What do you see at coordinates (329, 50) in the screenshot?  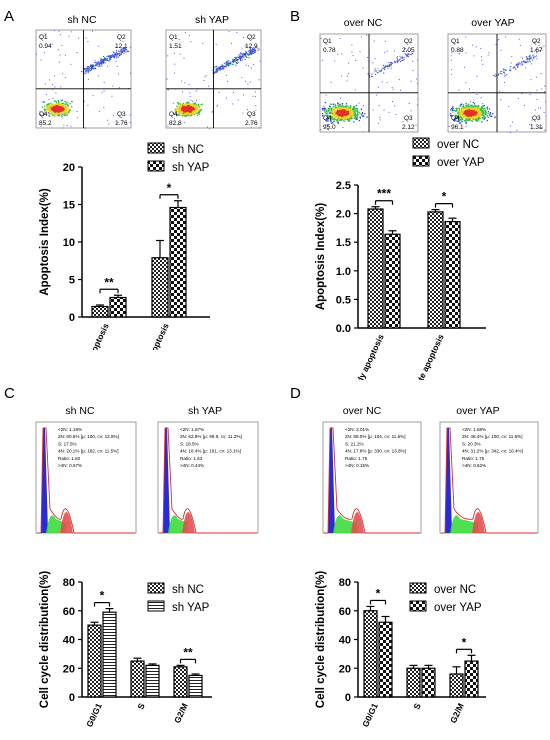 I see `quadrant-value-q1: 0.78` at bounding box center [329, 50].